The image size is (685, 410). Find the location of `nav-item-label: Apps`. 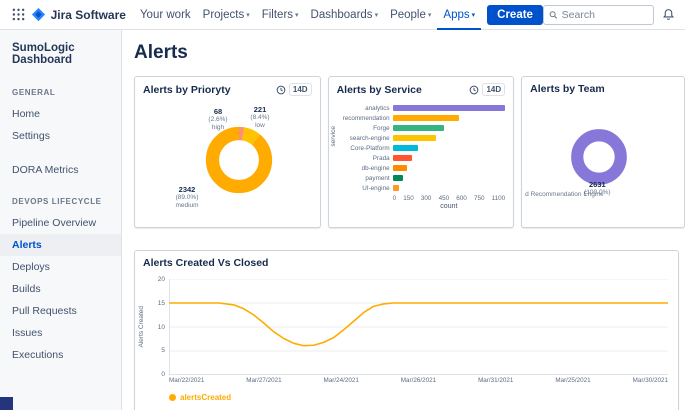

nav-item-label: Apps is located at coordinates (456, 14).